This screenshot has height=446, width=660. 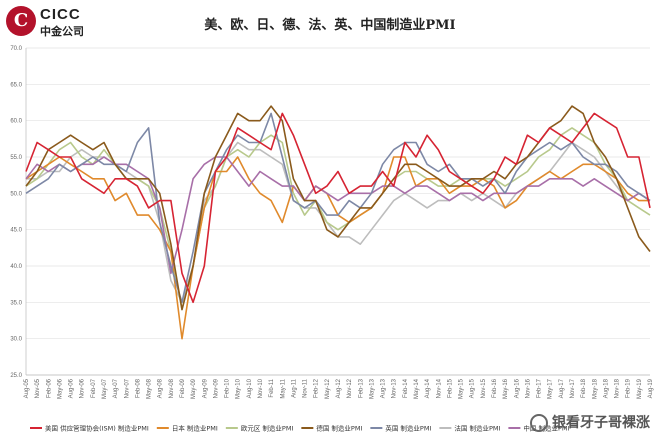 What do you see at coordinates (462, 388) in the screenshot?
I see `x-tick-label: May-15` at bounding box center [462, 388].